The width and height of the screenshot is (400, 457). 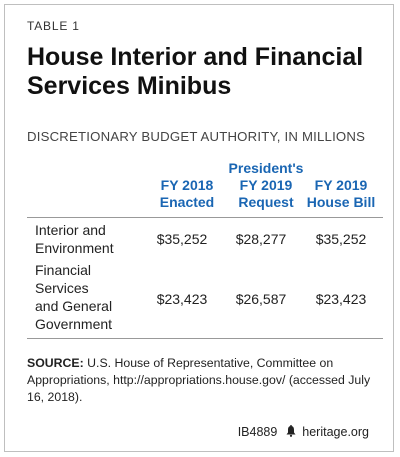 I want to click on table-cell: $26,587, so click(x=261, y=299).